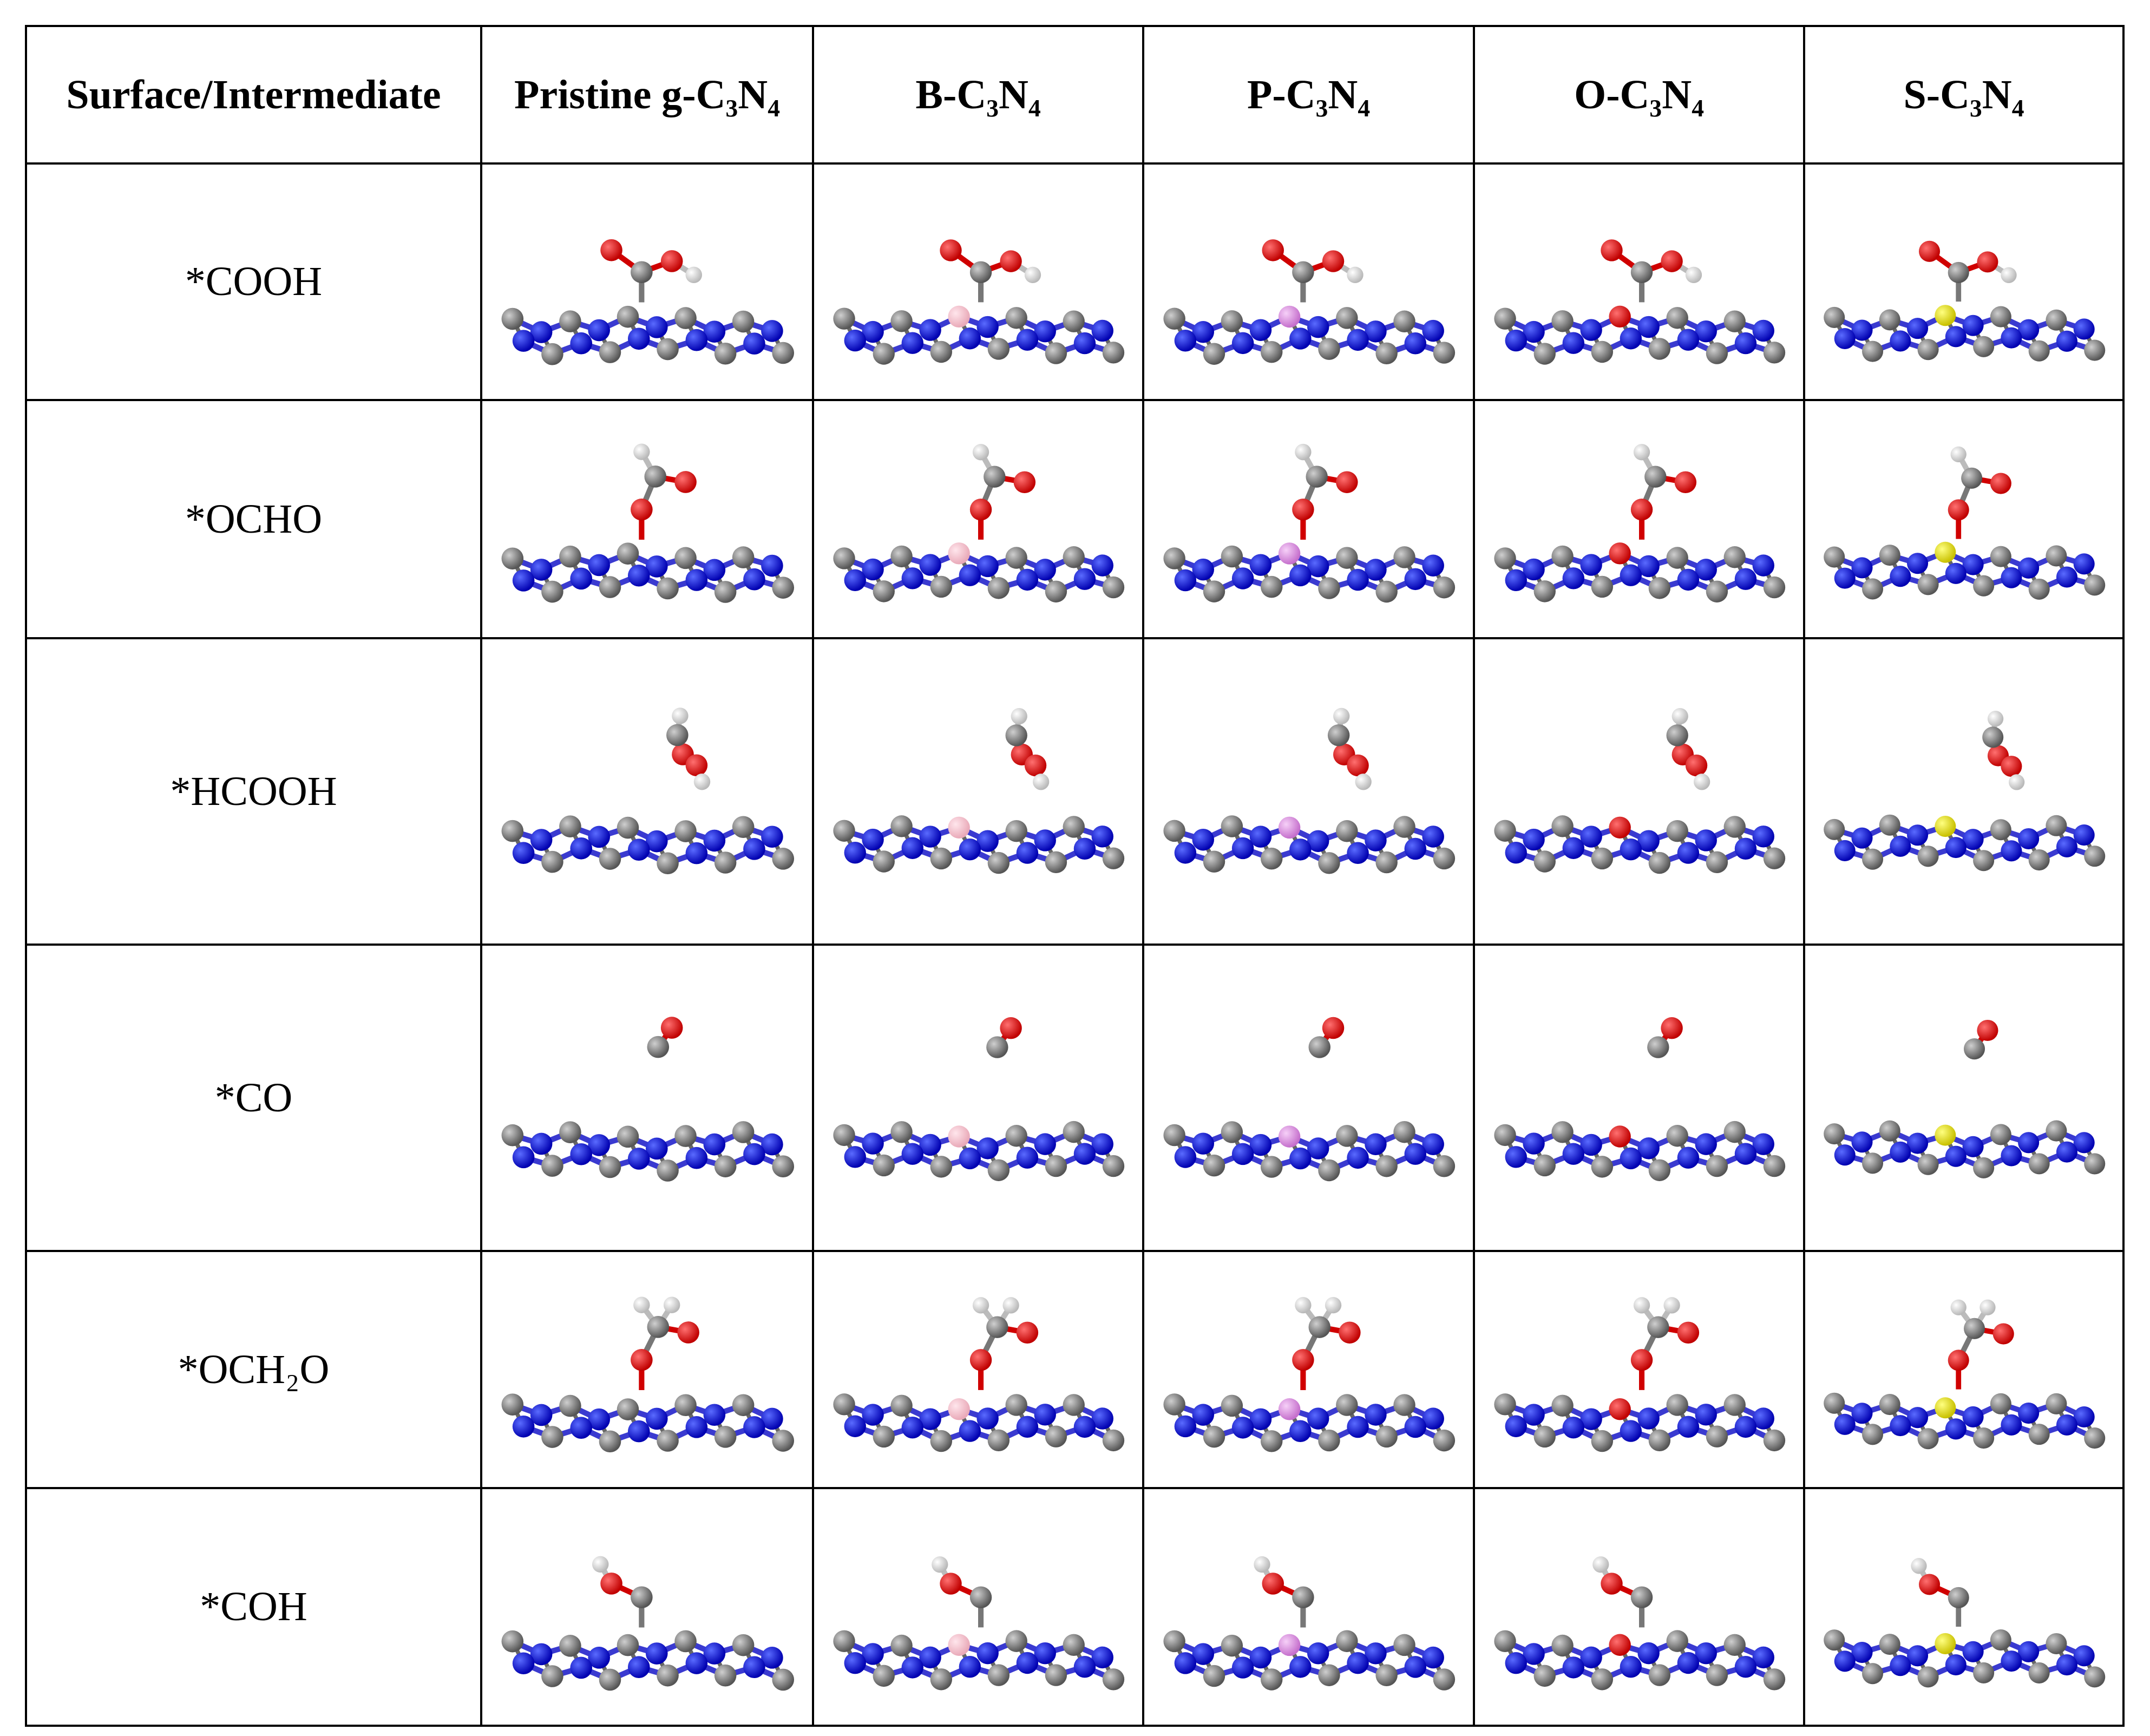 Image resolution: width=2150 pixels, height=1736 pixels. What do you see at coordinates (1308, 95) in the screenshot?
I see `header-cell: P-C₃N₄` at bounding box center [1308, 95].